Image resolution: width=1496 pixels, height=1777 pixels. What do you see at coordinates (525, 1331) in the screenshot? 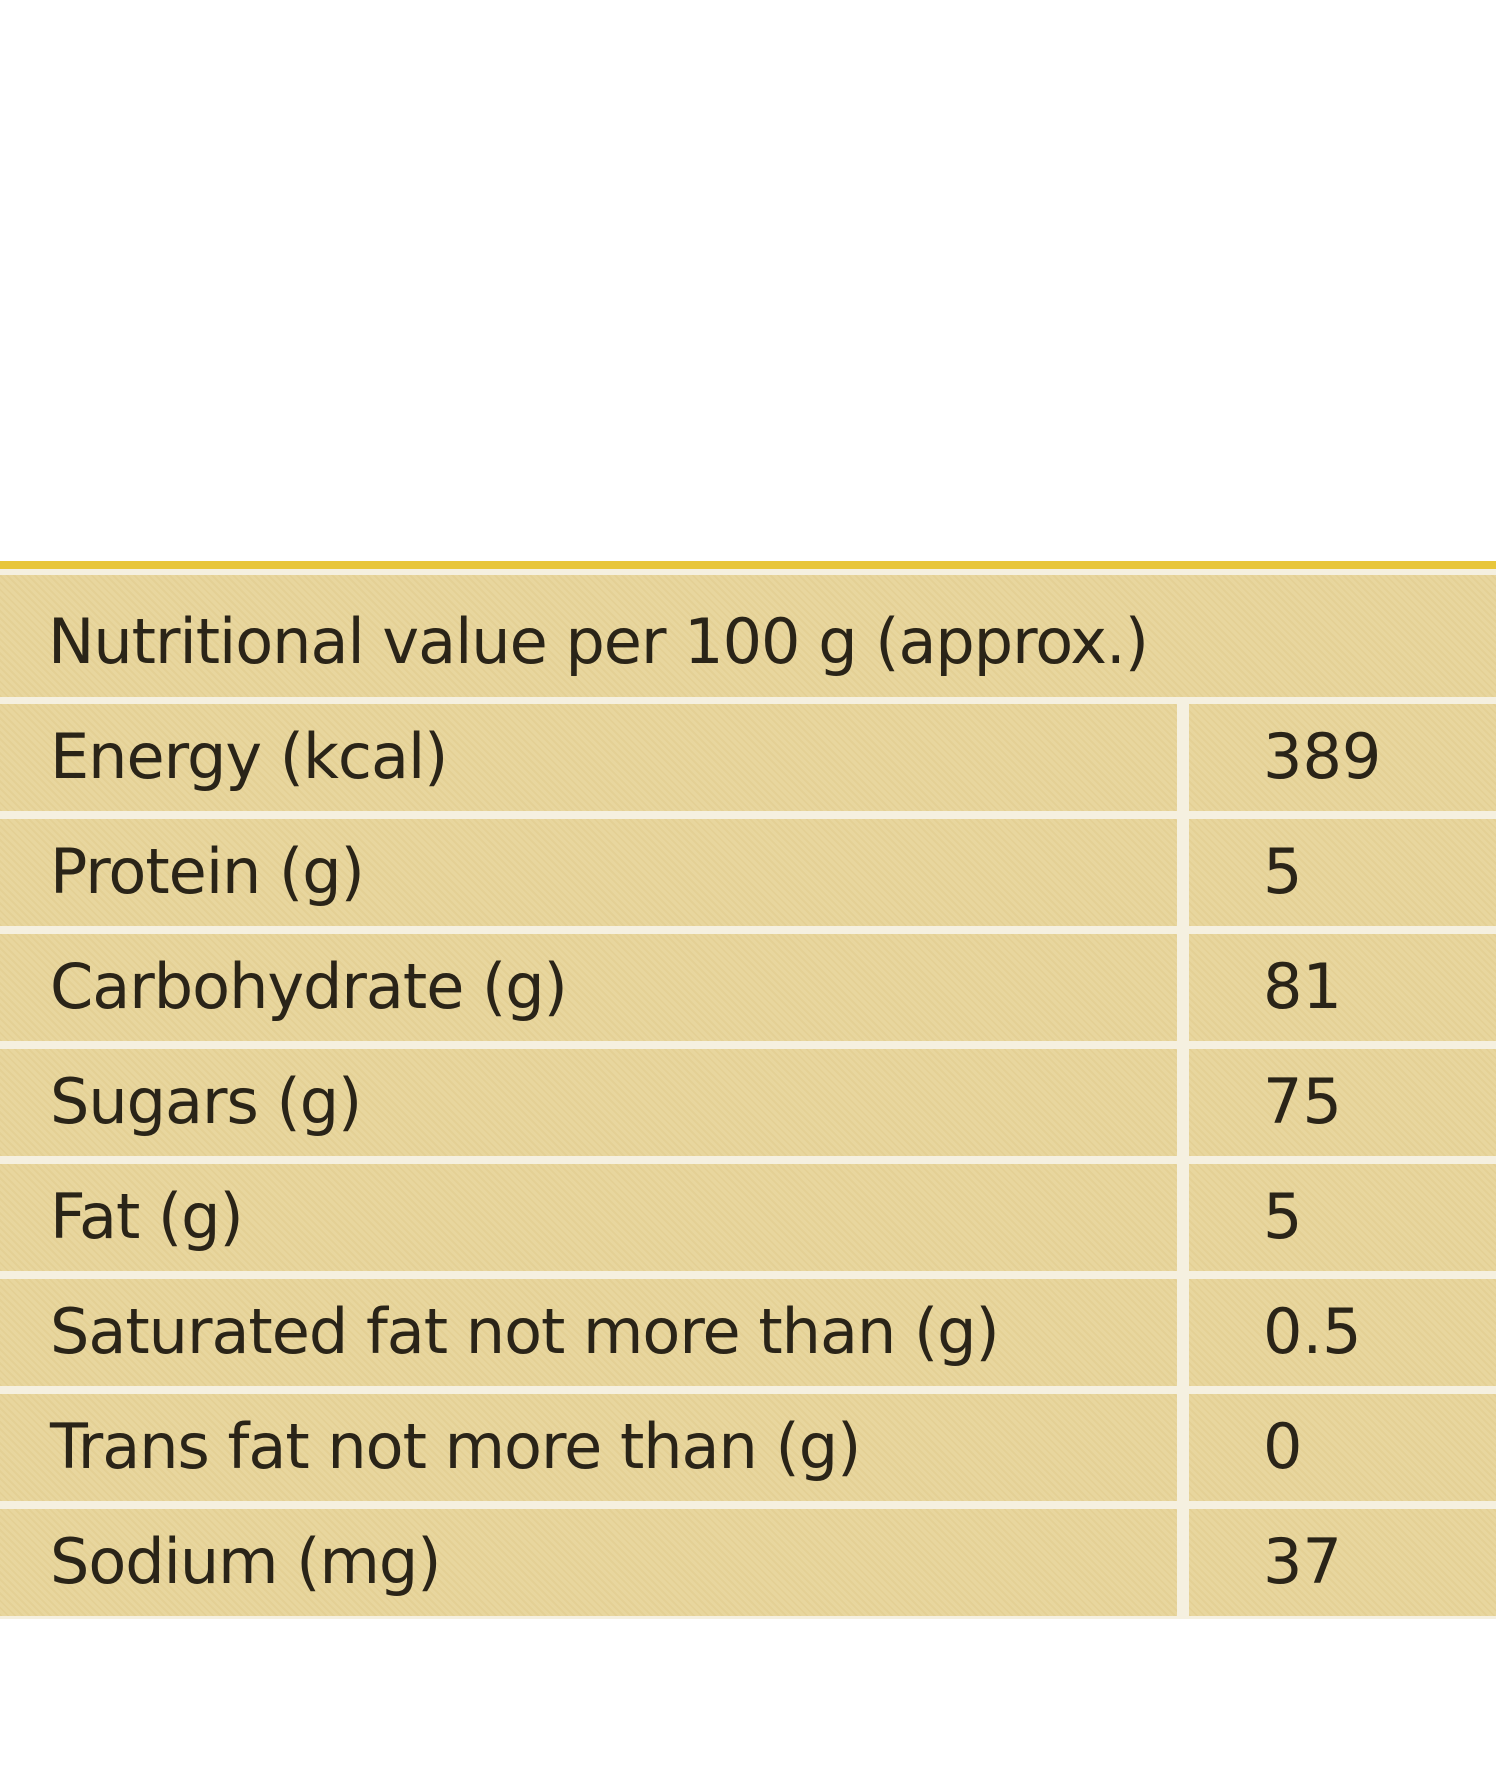
I see `nutrient-name: Saturated fat not more than (g)` at bounding box center [525, 1331].